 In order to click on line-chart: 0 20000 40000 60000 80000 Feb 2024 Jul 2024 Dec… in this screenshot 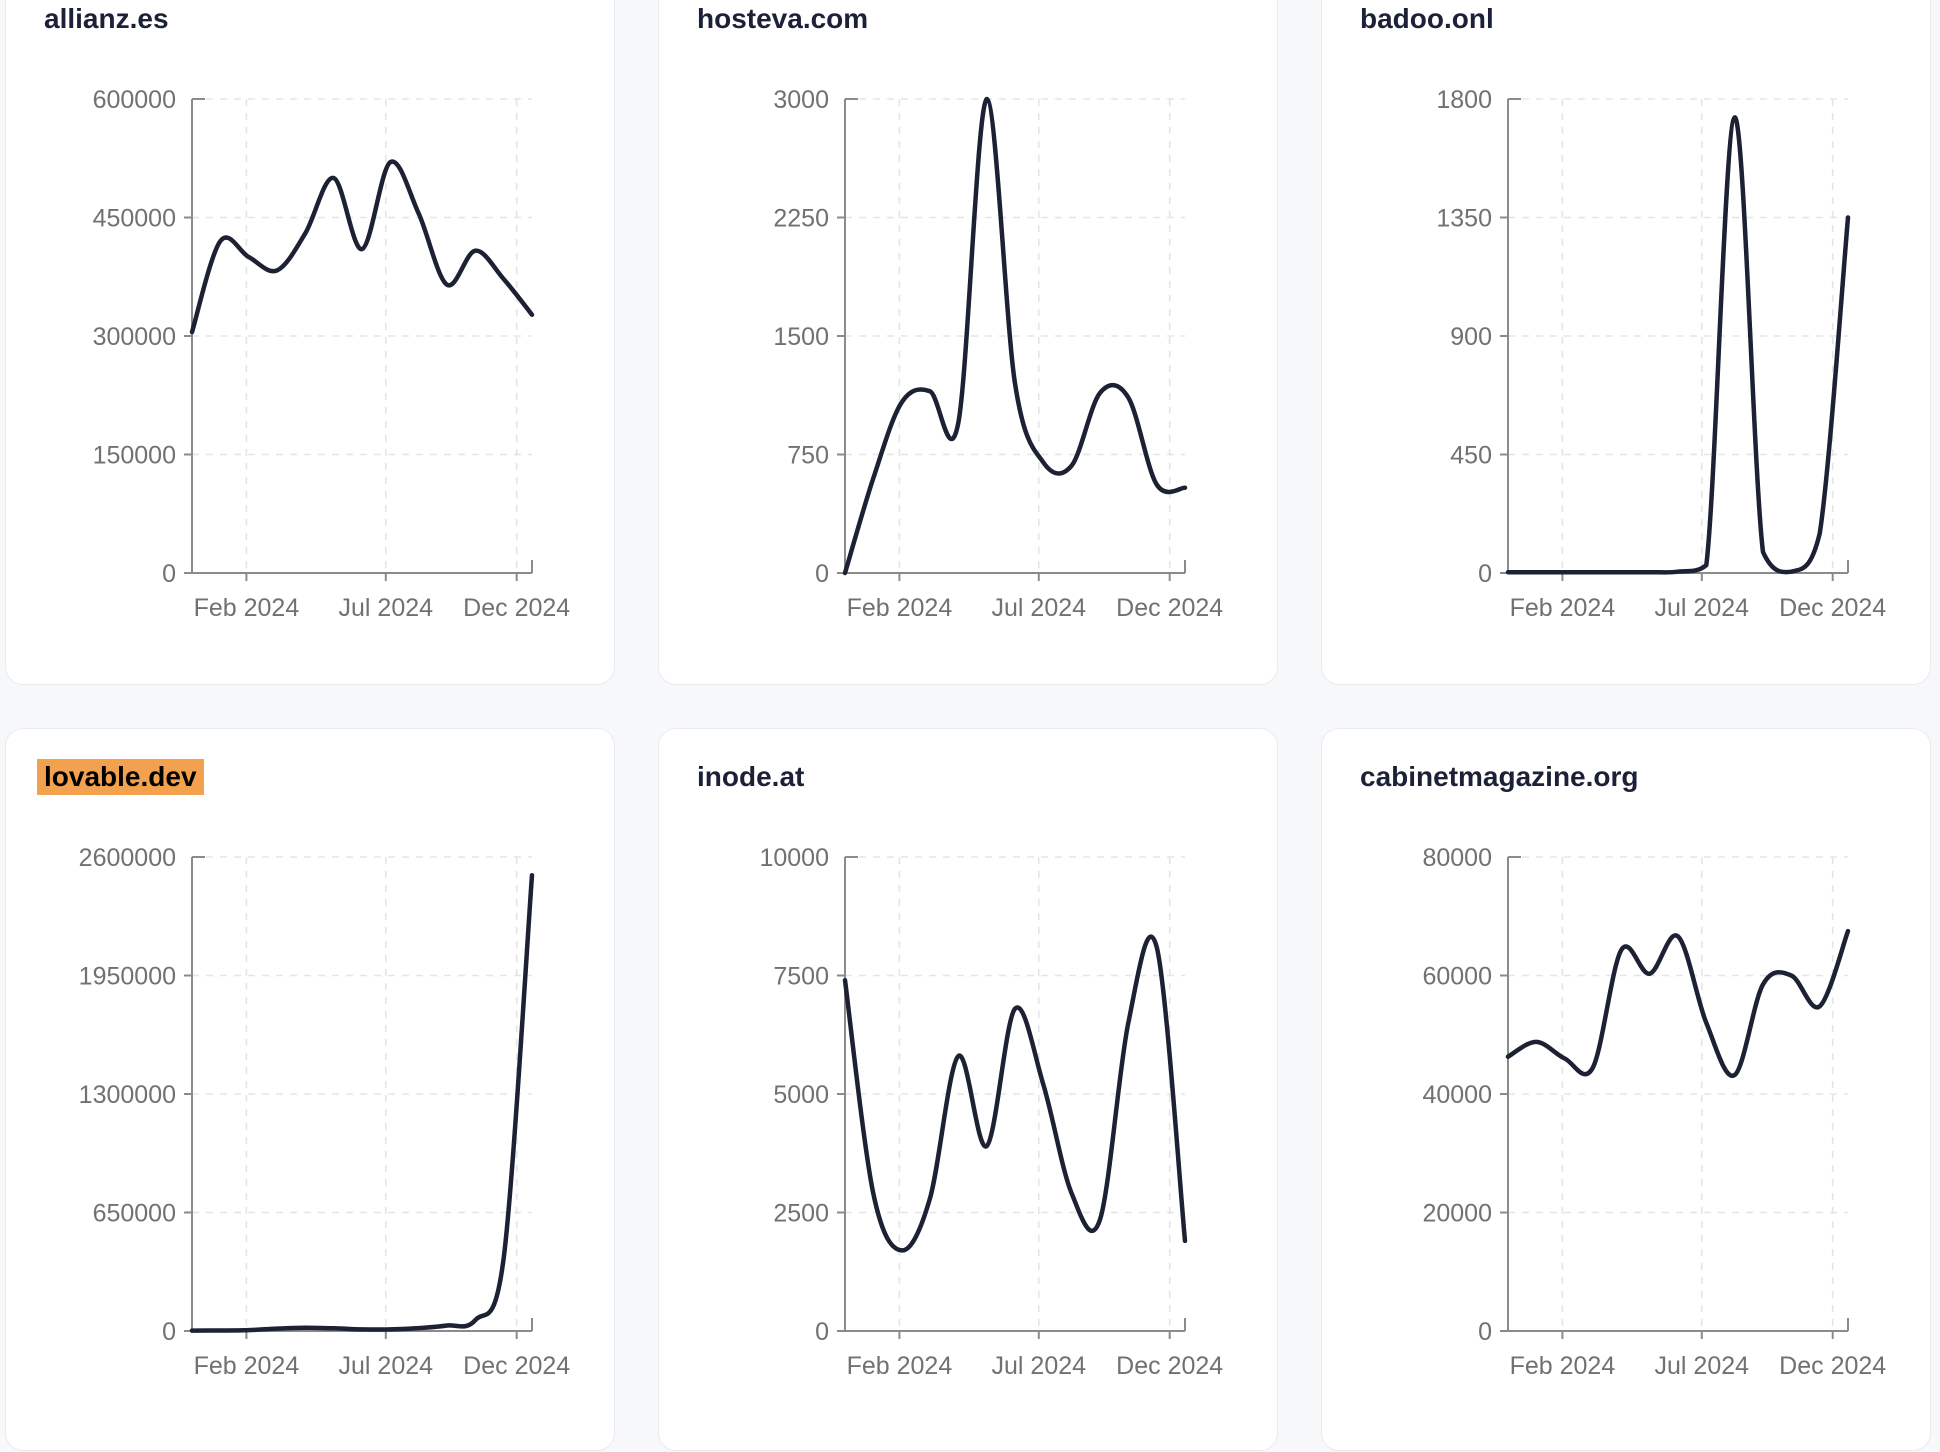, I will do `click(1654, 1112)`.